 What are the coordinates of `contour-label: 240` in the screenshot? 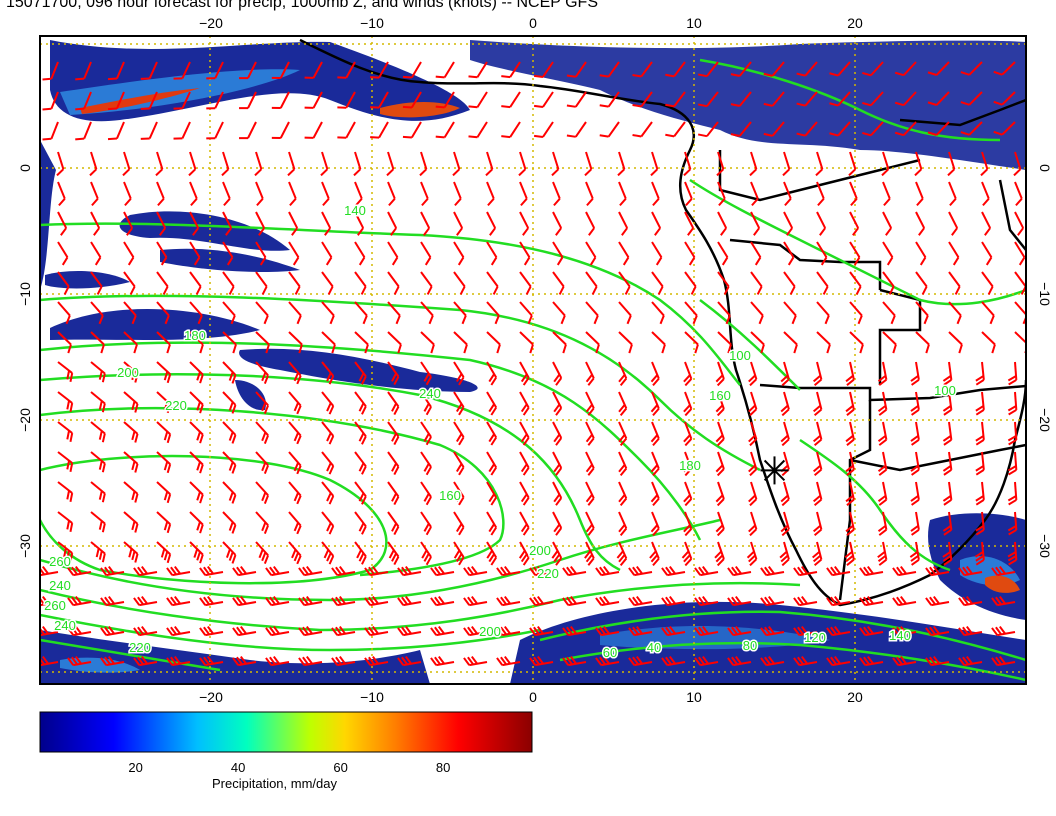 It's located at (430, 393).